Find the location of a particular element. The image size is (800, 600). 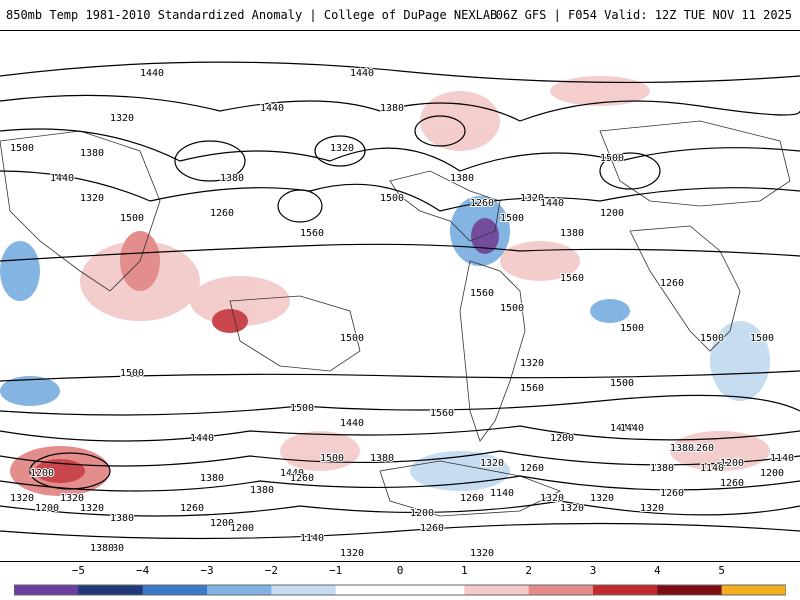

contour-1320-north is located at coordinates (400, 150).